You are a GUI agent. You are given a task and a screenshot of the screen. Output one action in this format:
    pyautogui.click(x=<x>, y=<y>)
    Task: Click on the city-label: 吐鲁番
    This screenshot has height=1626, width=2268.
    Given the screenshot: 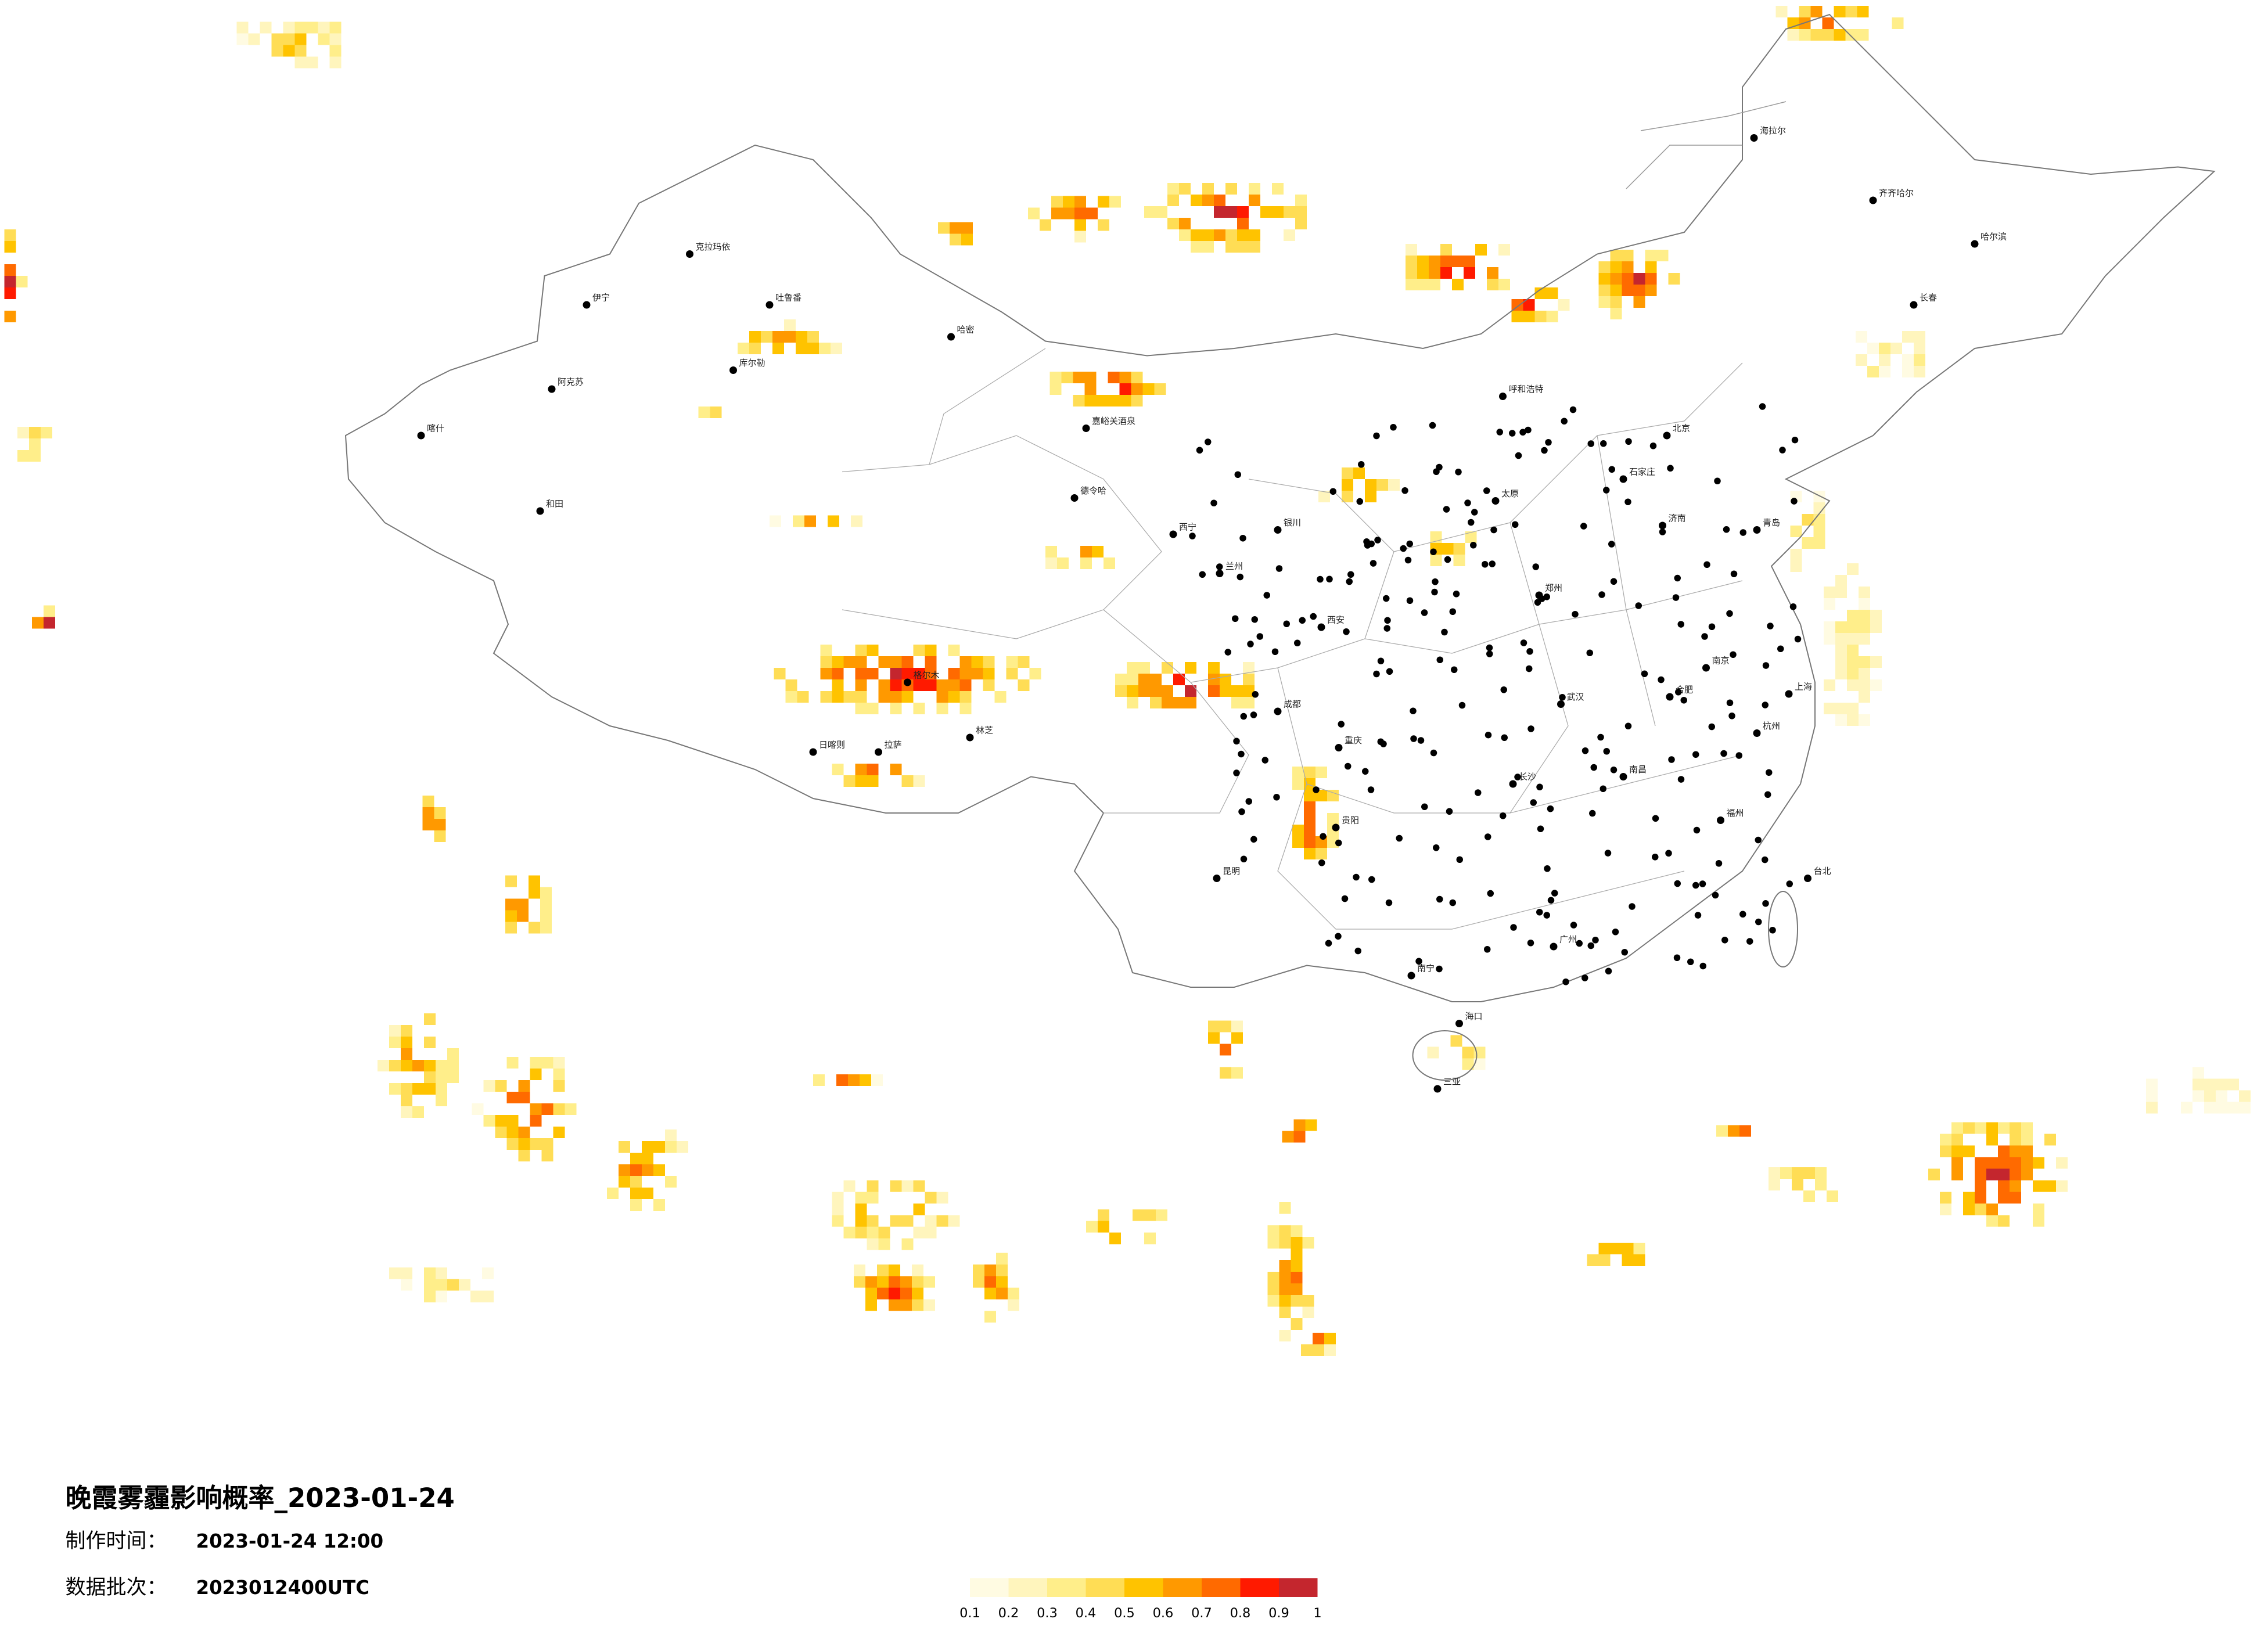 What is the action you would take?
    pyautogui.click(x=788, y=298)
    